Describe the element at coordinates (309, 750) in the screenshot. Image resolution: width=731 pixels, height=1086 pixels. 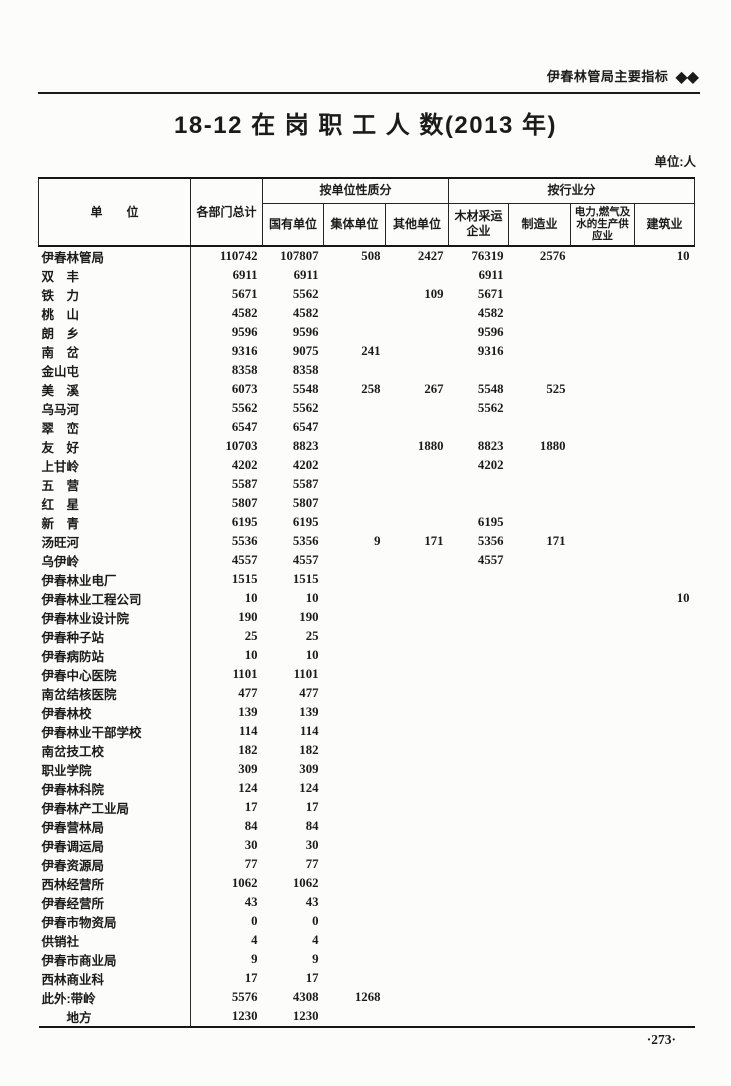
I see `cell-value: 182` at that location.